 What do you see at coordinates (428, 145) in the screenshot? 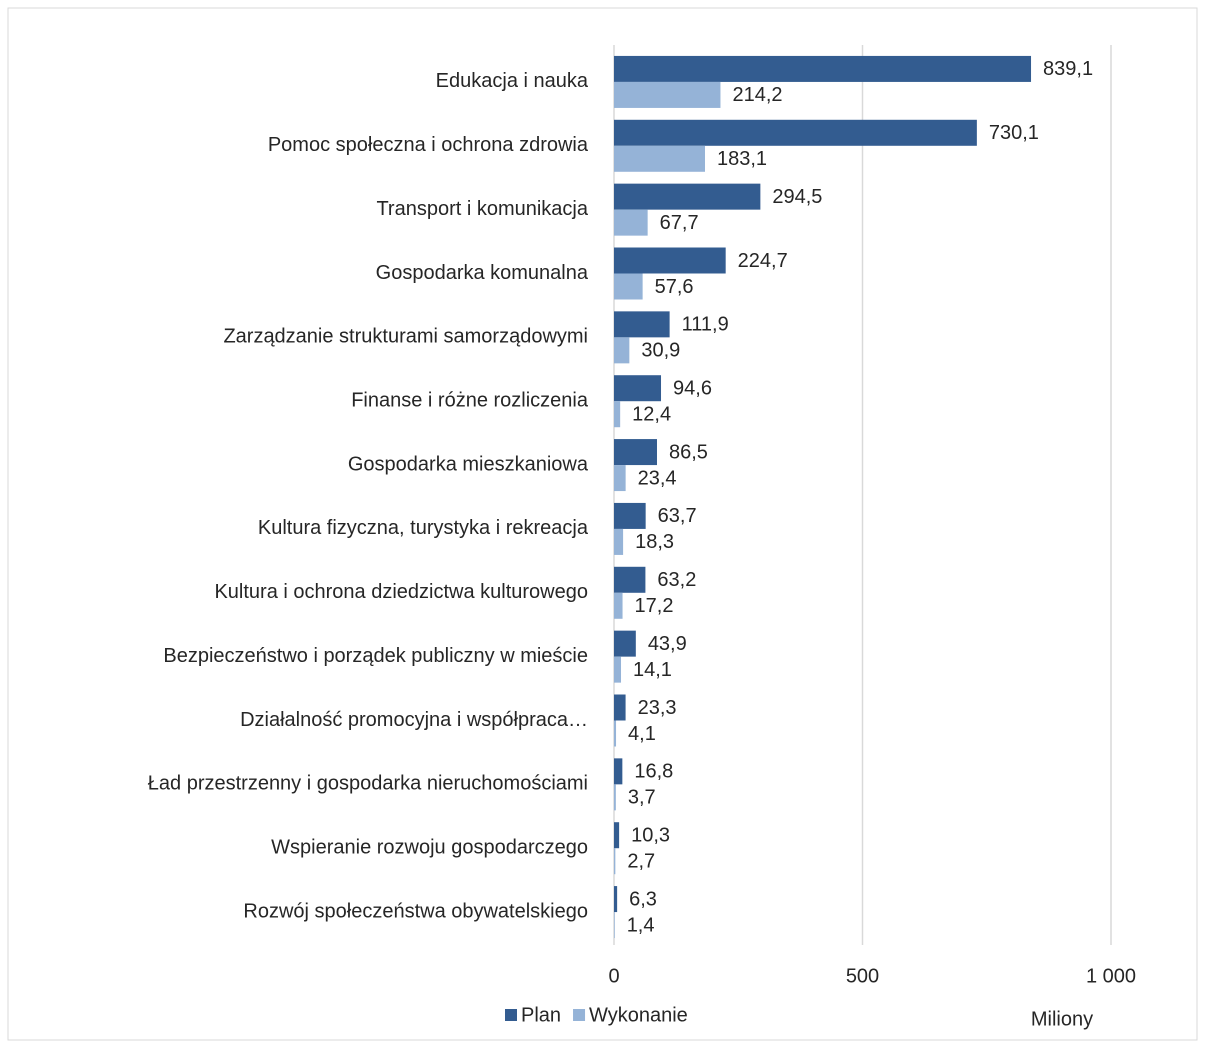
I see `y-tick-label: Pomoc społeczna i ochrona zdrowia` at bounding box center [428, 145].